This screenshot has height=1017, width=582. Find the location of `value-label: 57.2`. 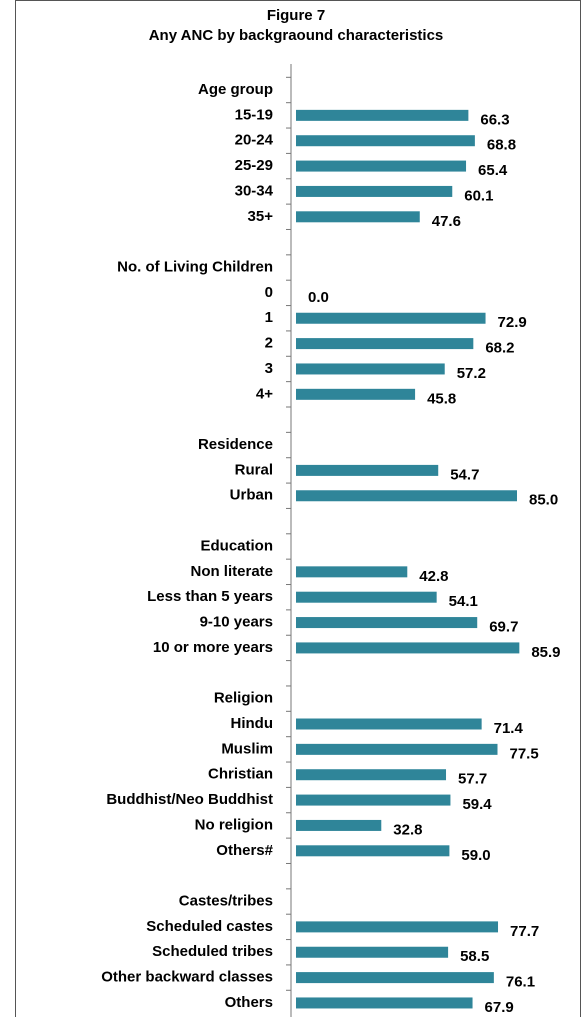

value-label: 57.2 is located at coordinates (471, 373).